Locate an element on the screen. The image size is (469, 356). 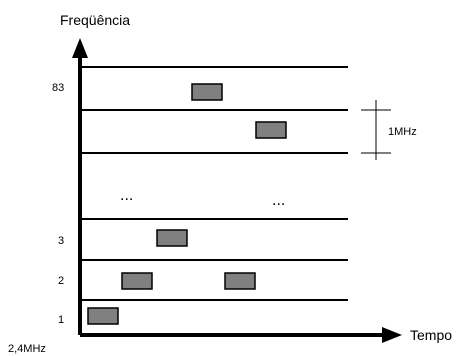
channel-label: 1 is located at coordinates (61, 320).